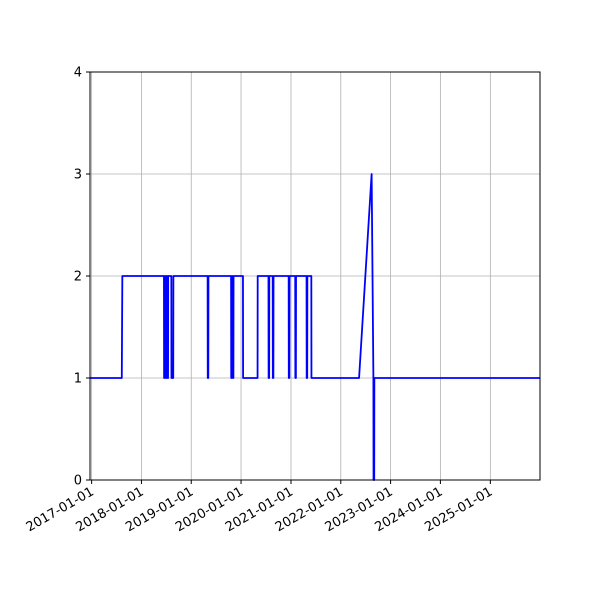 The width and height of the screenshot is (600, 600). I want to click on y-tick-label: 1, so click(78, 379).